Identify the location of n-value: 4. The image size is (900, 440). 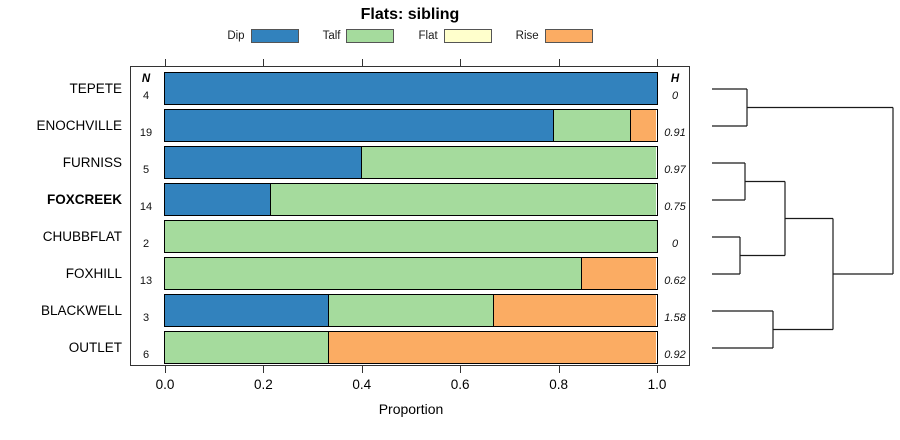
(146, 96).